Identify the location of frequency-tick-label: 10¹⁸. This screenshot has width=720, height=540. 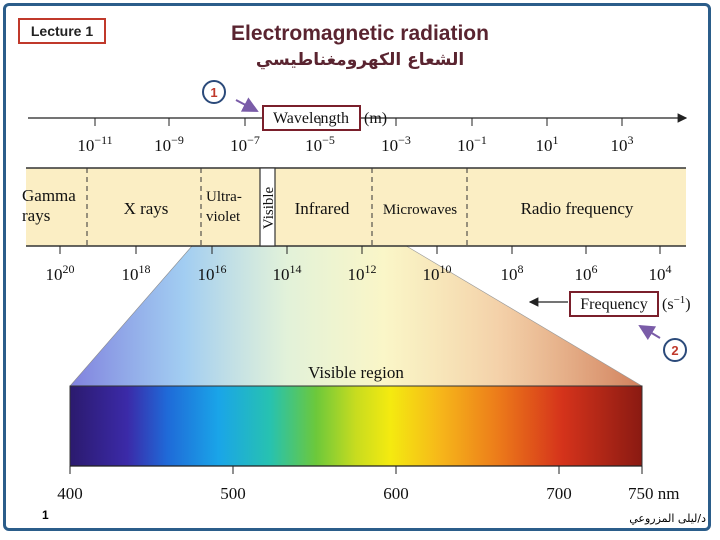
(136, 273).